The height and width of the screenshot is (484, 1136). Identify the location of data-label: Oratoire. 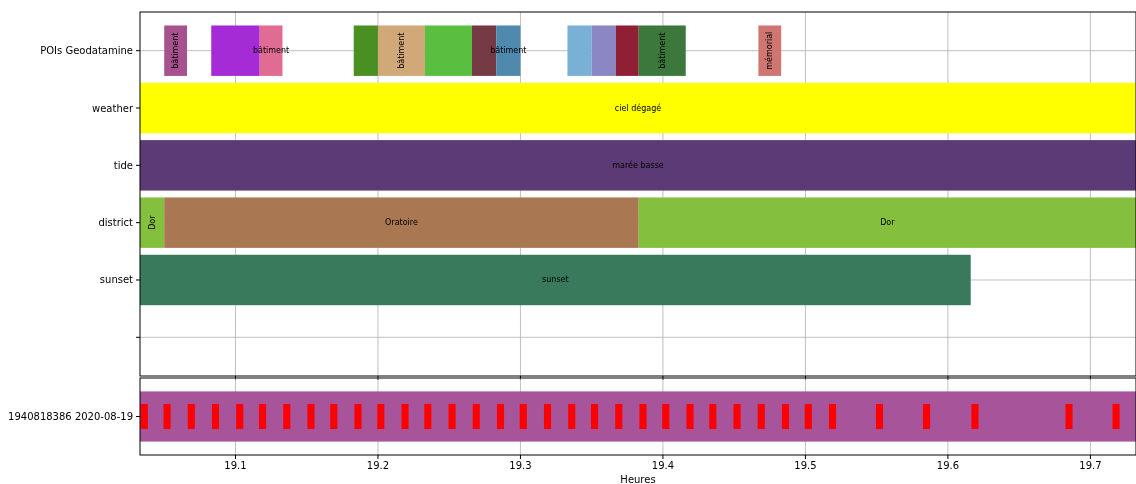
(401, 223).